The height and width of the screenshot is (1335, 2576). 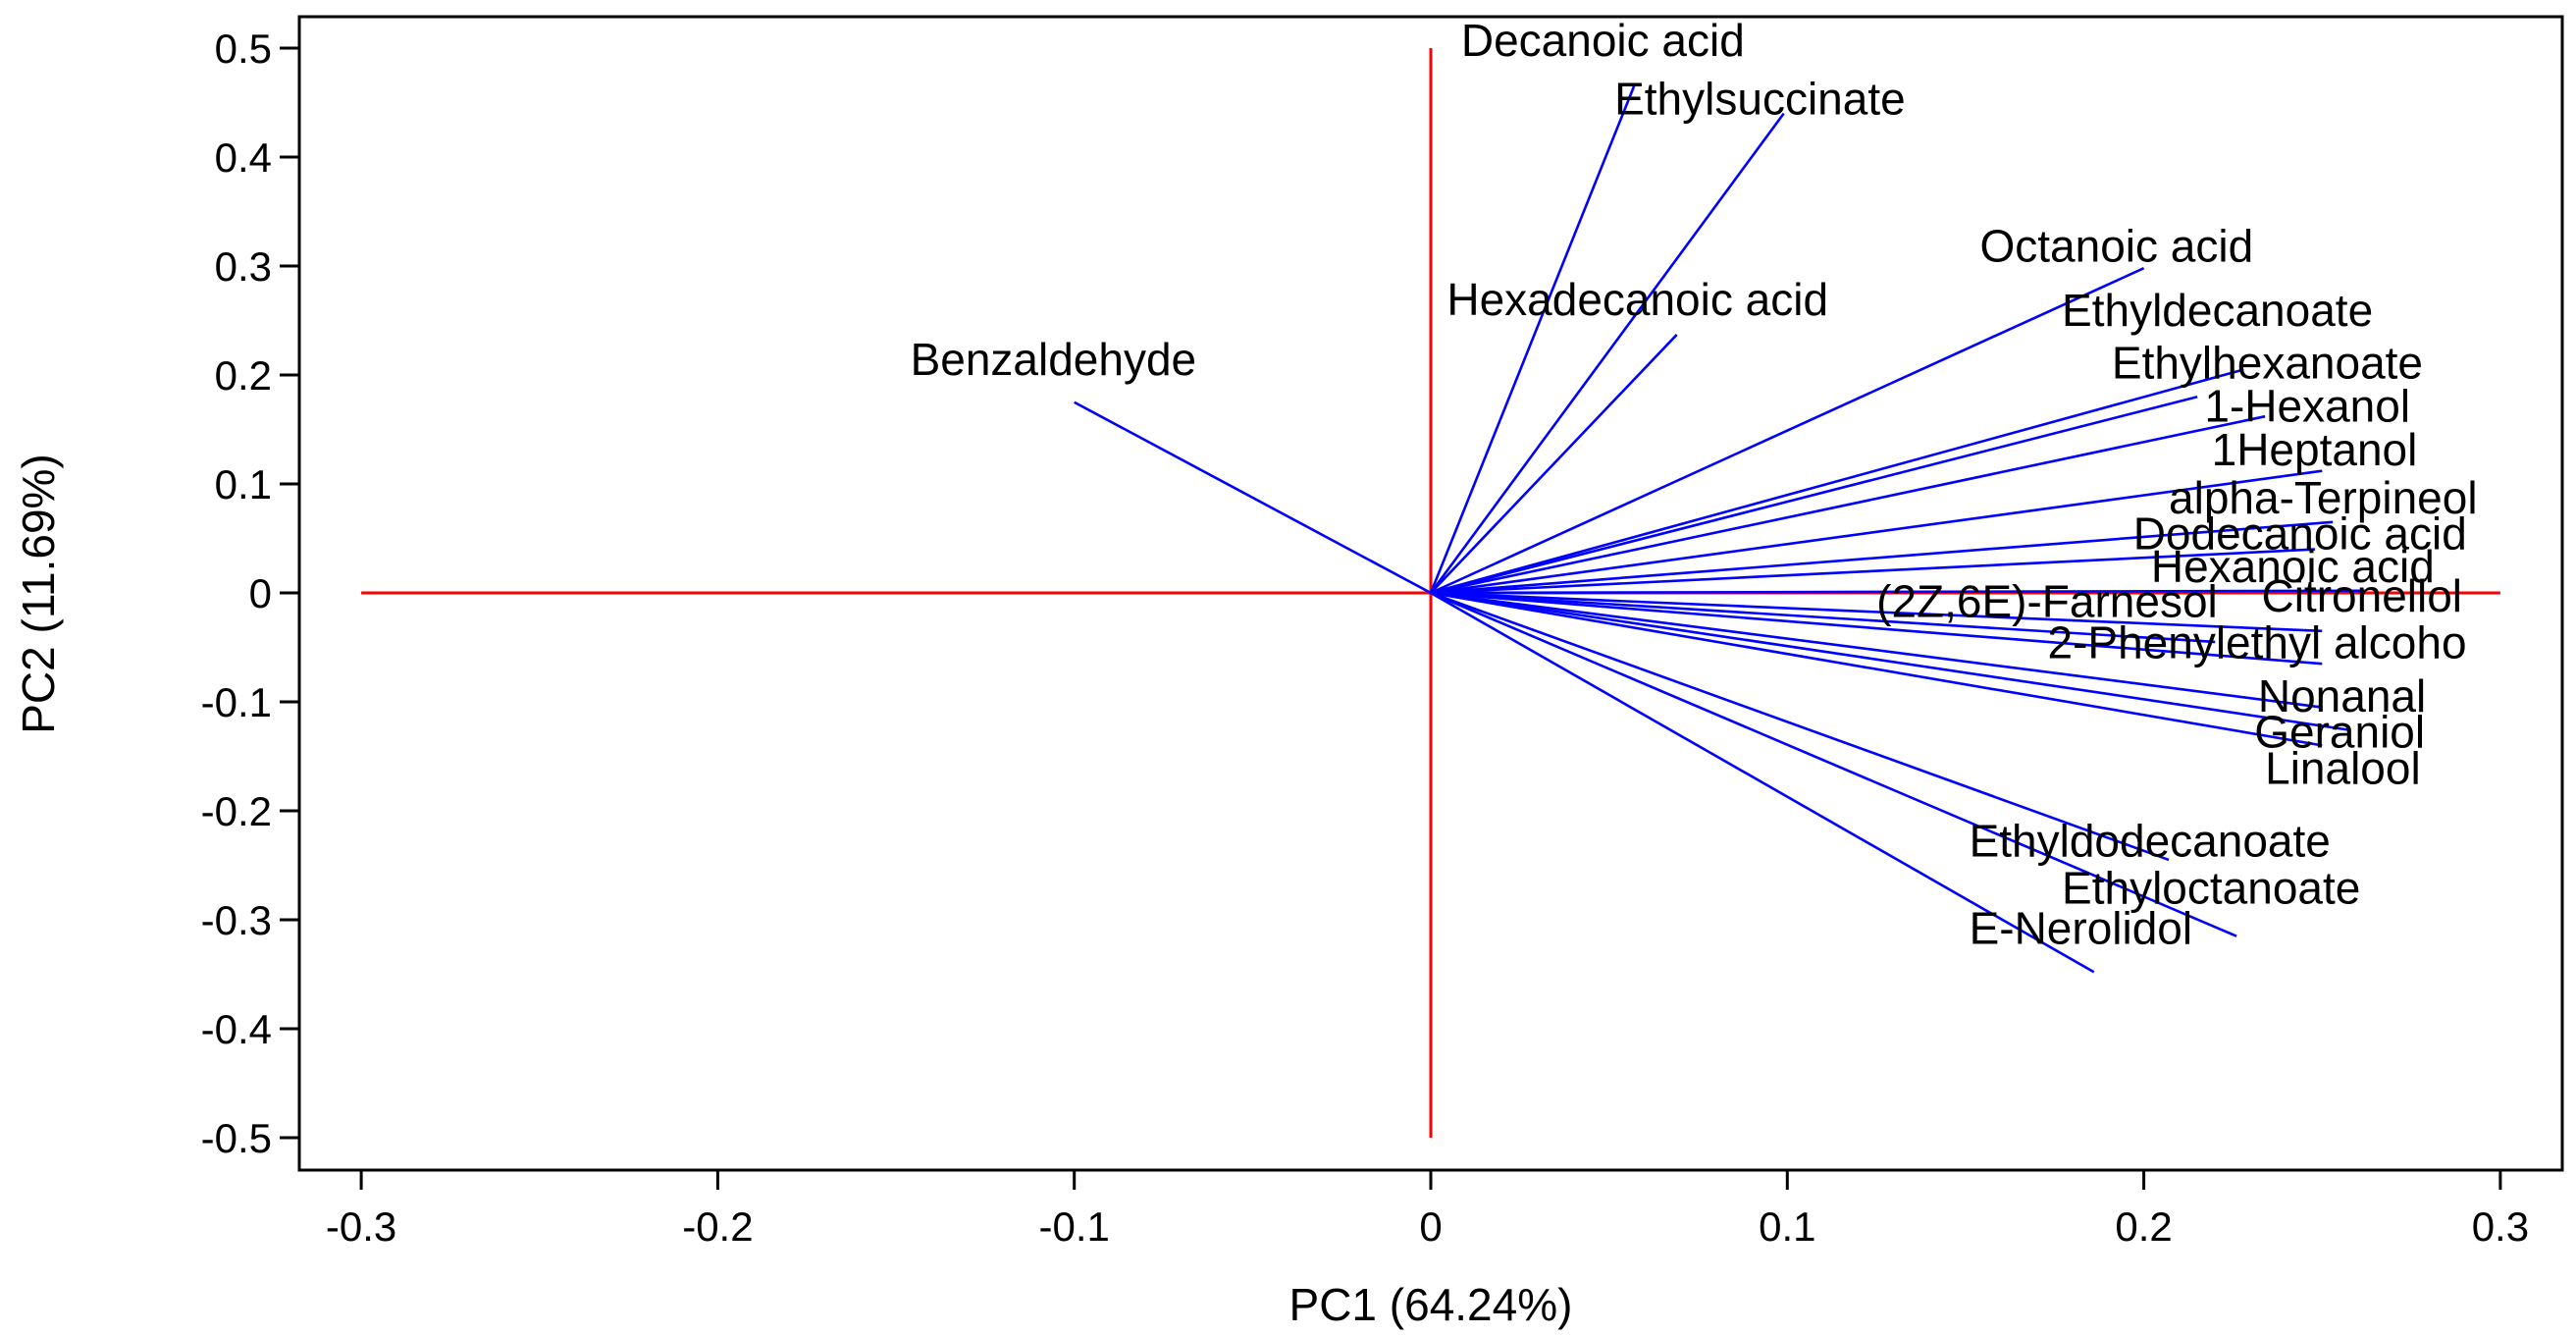 I want to click on y-tick-label: 0.4, so click(x=243, y=157).